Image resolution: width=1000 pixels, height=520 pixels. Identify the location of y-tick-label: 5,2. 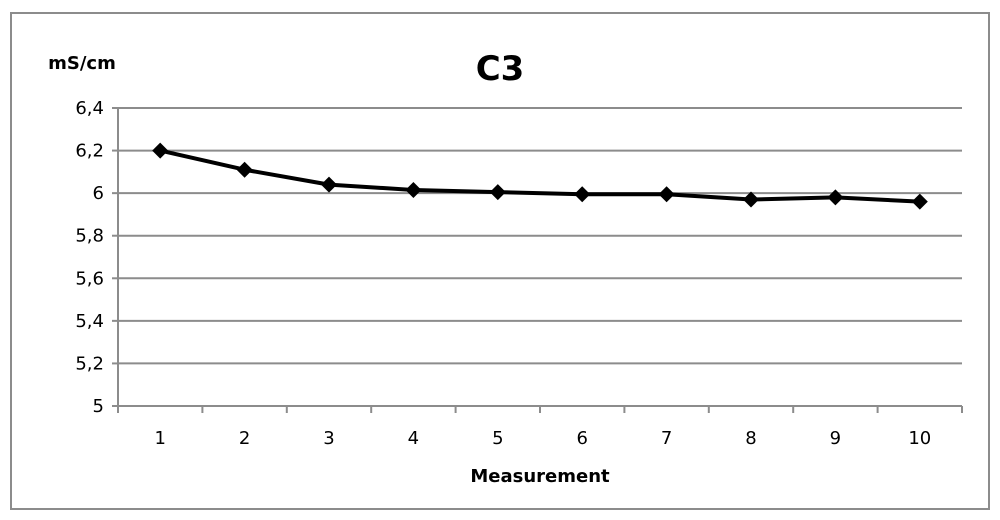
(89, 363).